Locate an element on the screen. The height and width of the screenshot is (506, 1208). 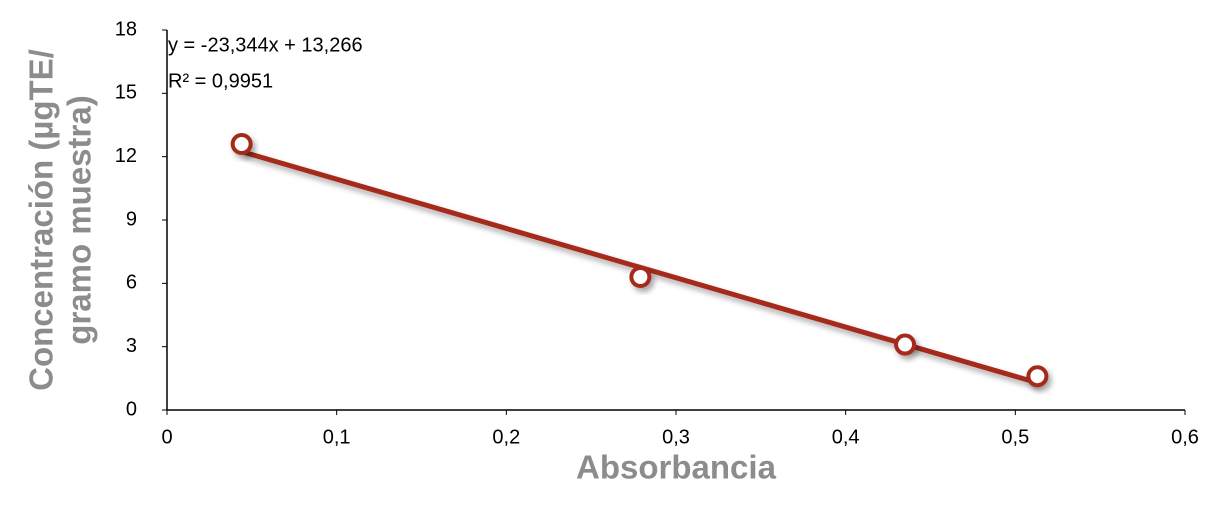
x-tick-label: 0,2 is located at coordinates (506, 437).